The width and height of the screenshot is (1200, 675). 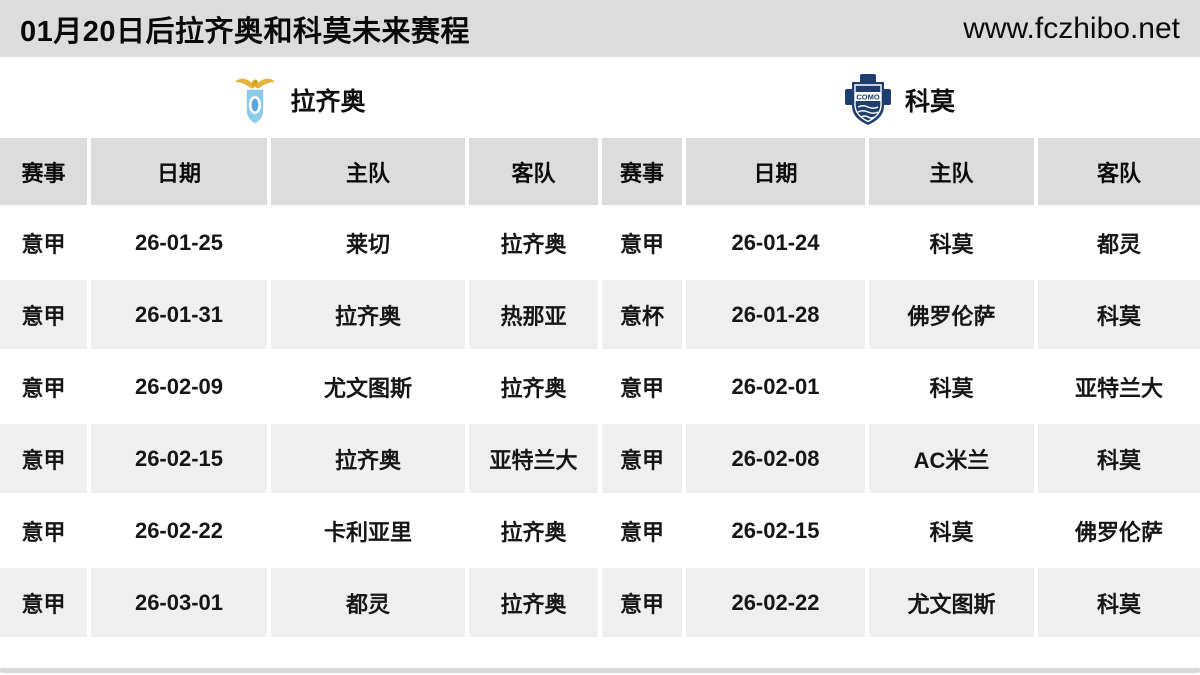 I want to click on team-header-row: 拉齐奥 COMO 科, so click(x=600, y=100).